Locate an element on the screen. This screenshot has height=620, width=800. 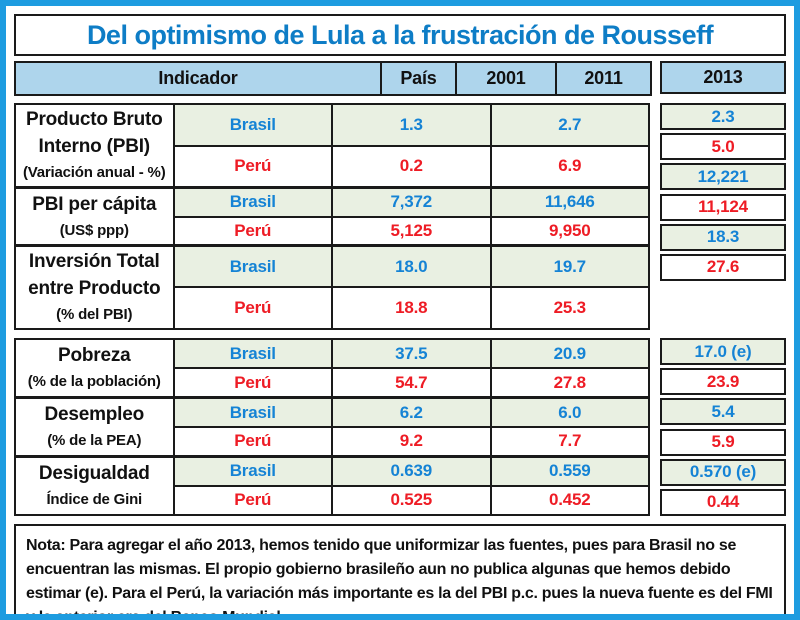
value-cell: 2.7 is located at coordinates (569, 125).